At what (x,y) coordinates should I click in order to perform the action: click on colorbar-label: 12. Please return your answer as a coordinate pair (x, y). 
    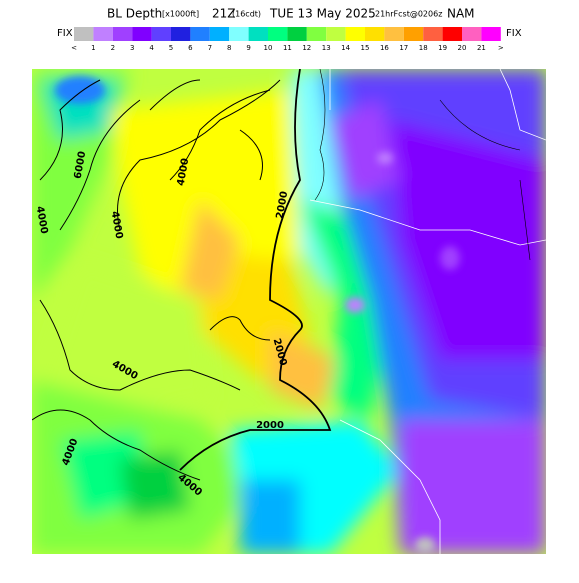
    Looking at the image, I should click on (306, 48).